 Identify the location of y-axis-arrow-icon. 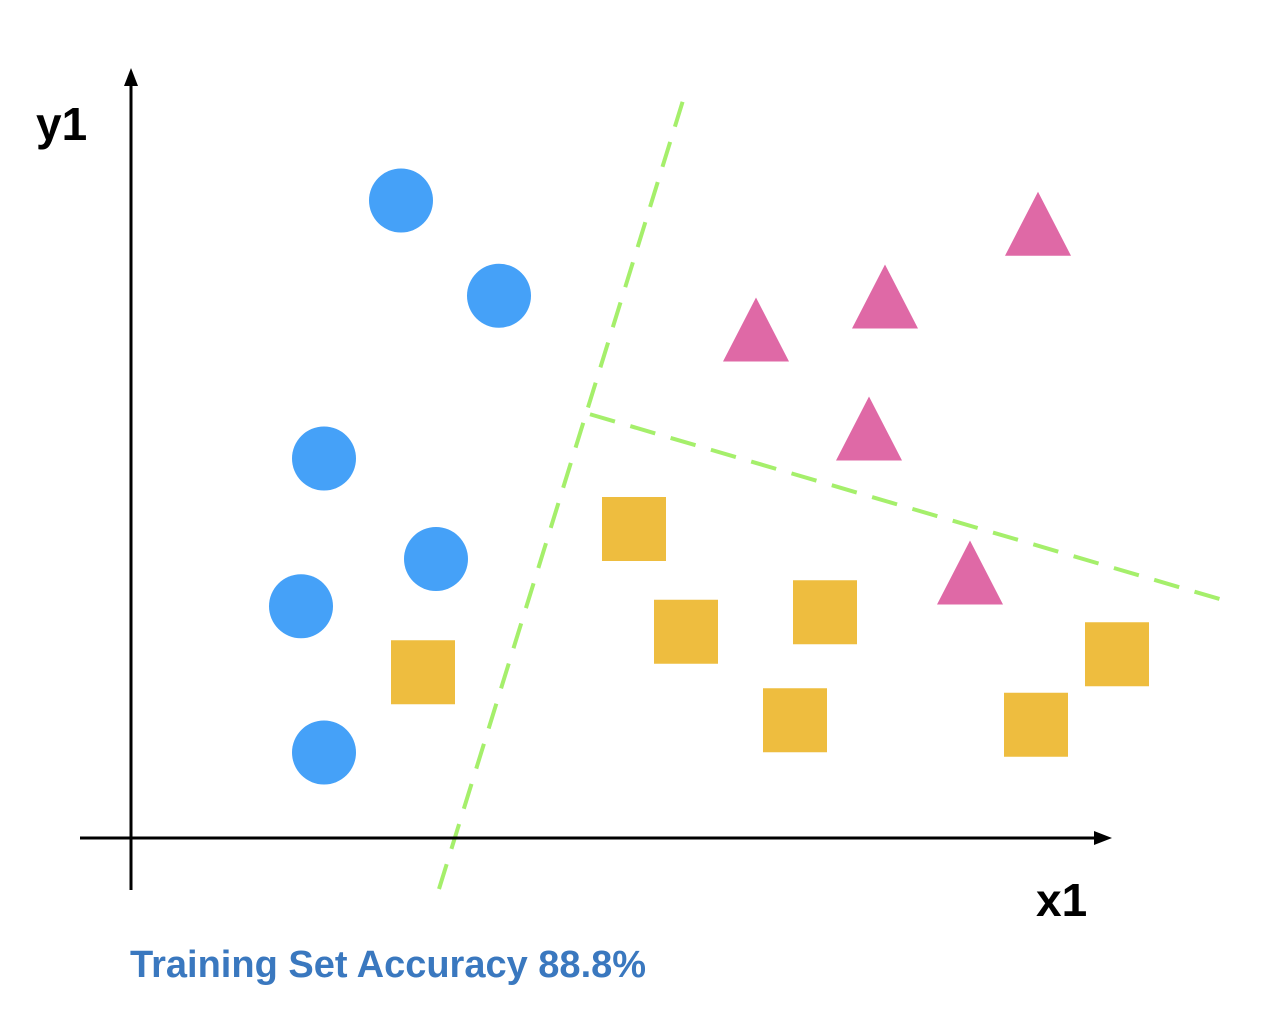
(131, 77).